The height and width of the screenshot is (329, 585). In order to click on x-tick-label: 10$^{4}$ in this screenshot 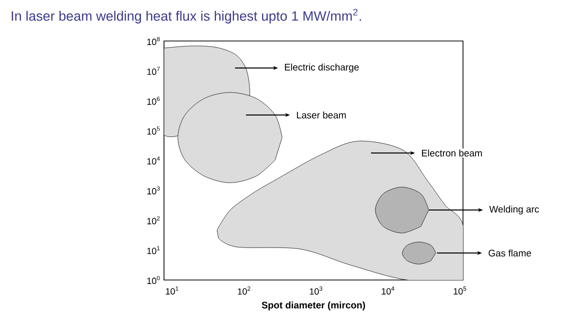, I will do `click(388, 290)`.